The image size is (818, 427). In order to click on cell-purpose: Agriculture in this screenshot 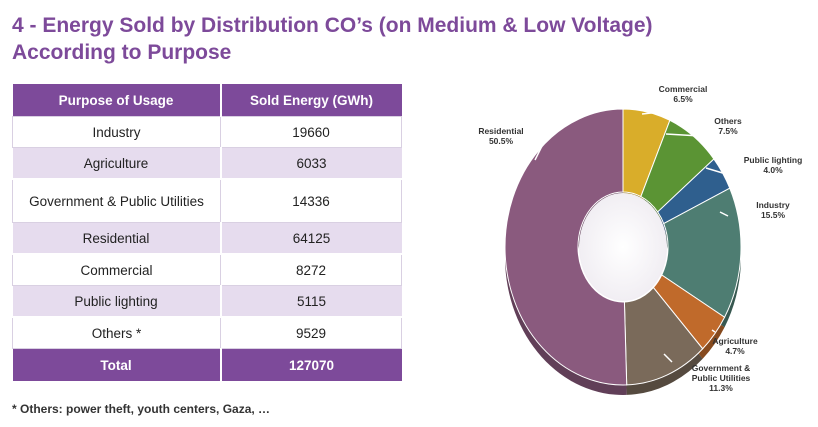, I will do `click(117, 163)`.